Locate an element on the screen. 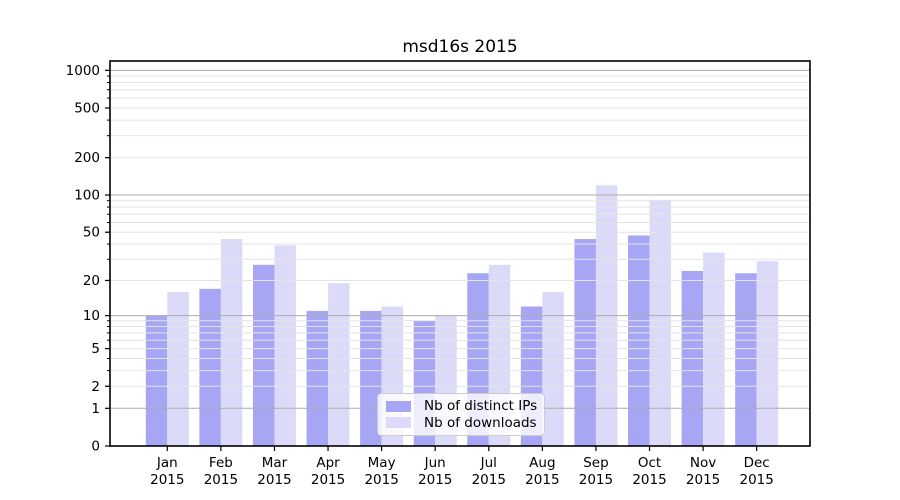 The width and height of the screenshot is (900, 500). bar-feb-2015-nb-of-downloads is located at coordinates (231, 342).